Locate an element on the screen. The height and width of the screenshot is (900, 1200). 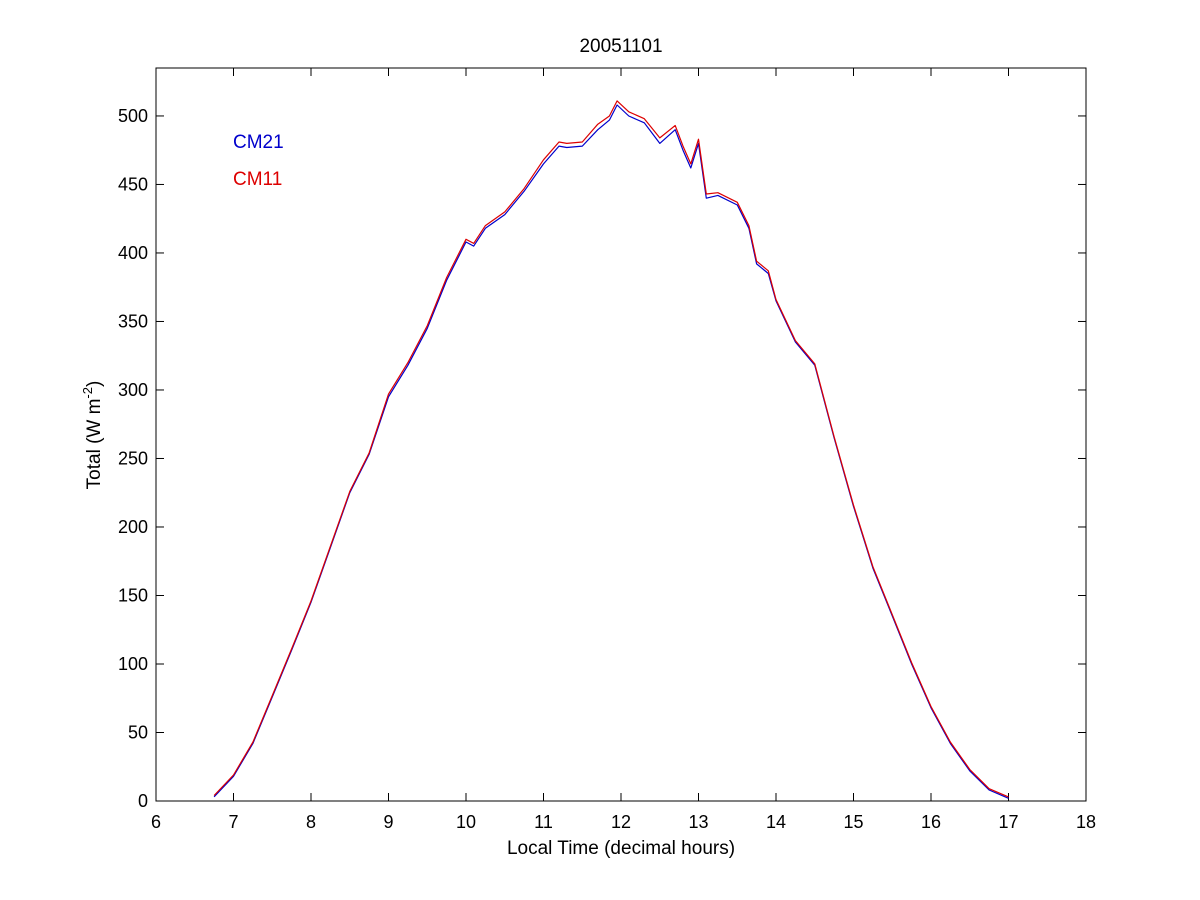
y-tick-label: 0 is located at coordinates (143, 801).